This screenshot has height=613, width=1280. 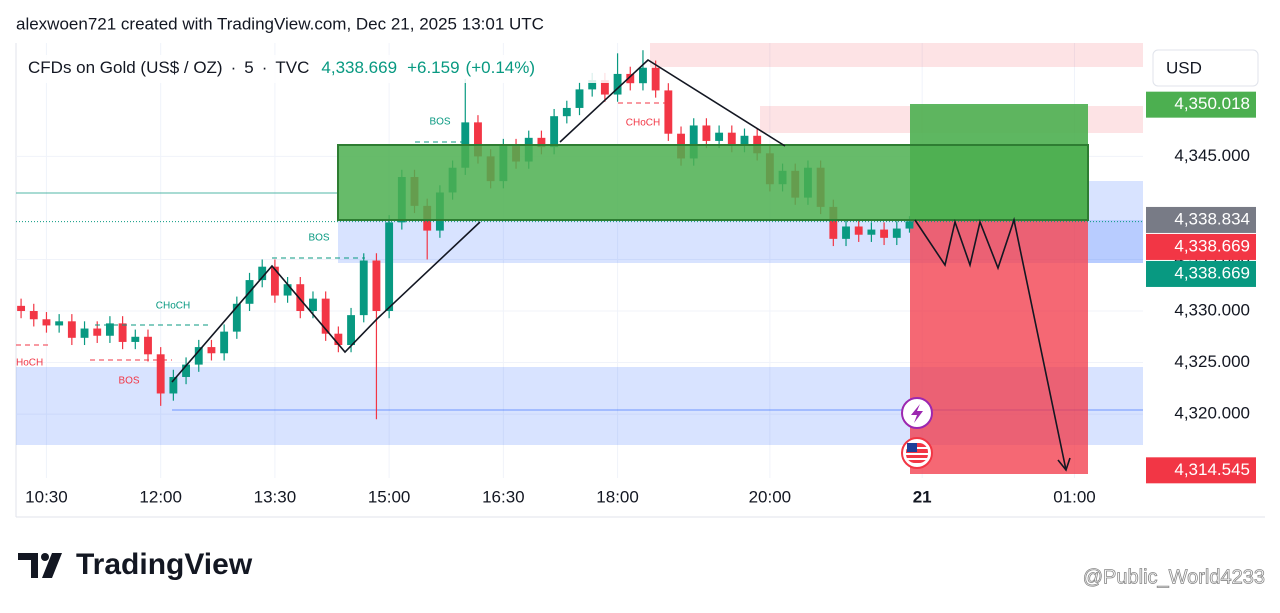 I want to click on annotation: CHoCH, so click(x=173, y=306).